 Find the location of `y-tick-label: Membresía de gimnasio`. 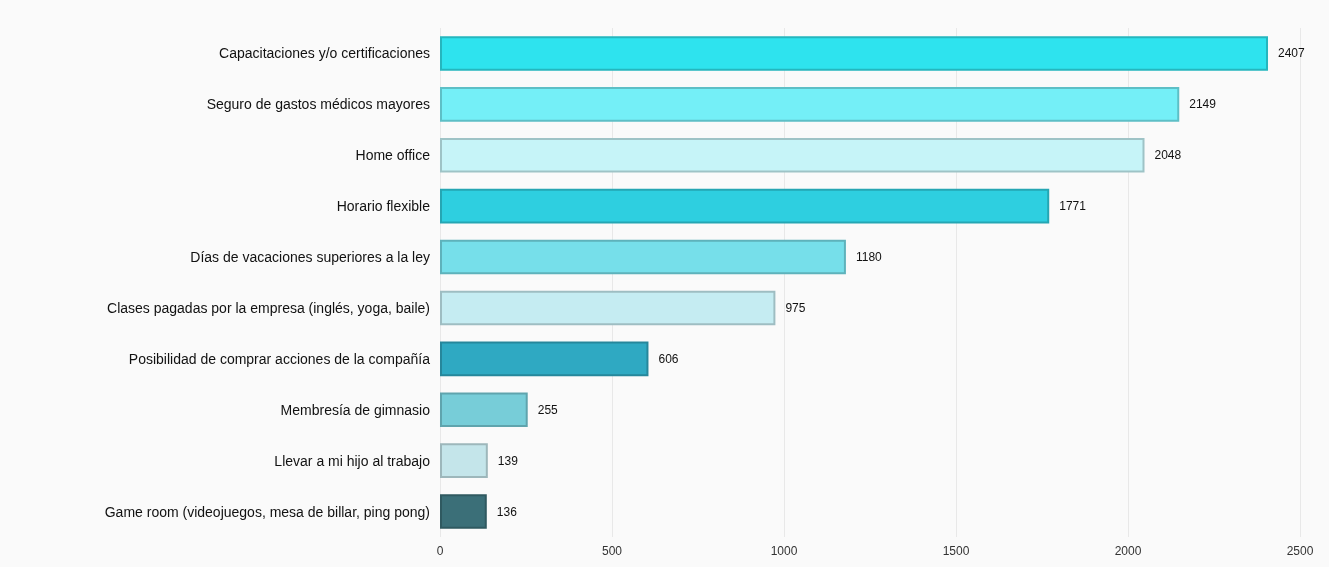

y-tick-label: Membresía de gimnasio is located at coordinates (355, 409).